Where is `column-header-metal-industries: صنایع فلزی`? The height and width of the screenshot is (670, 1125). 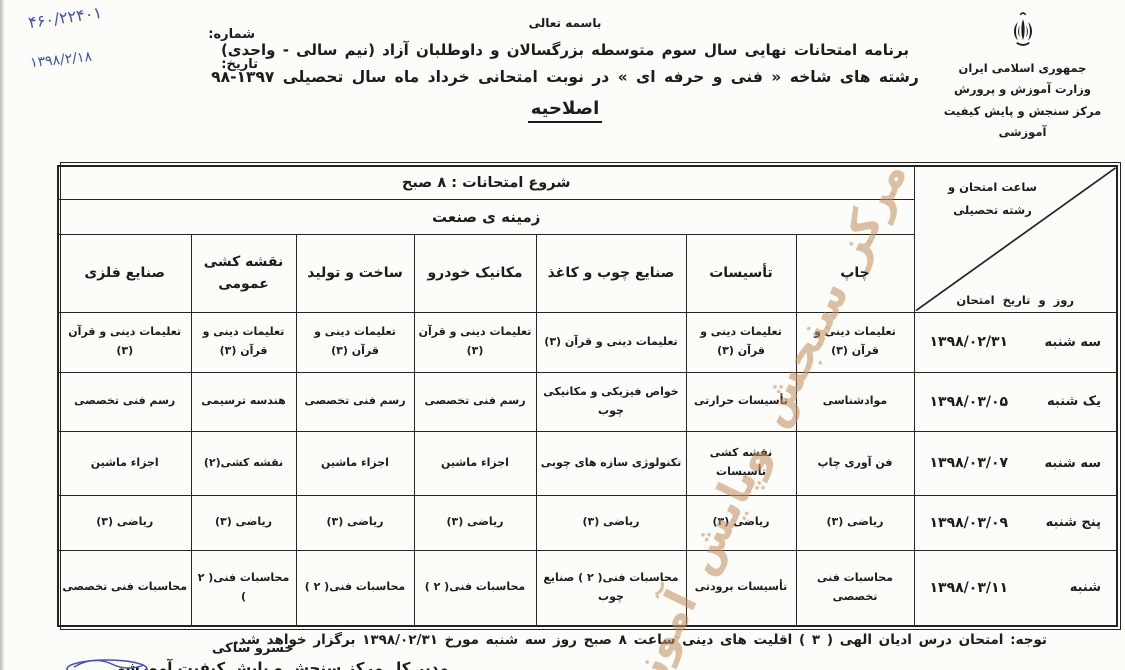
column-header-metal-industries: صنایع فلزی is located at coordinates (124, 273).